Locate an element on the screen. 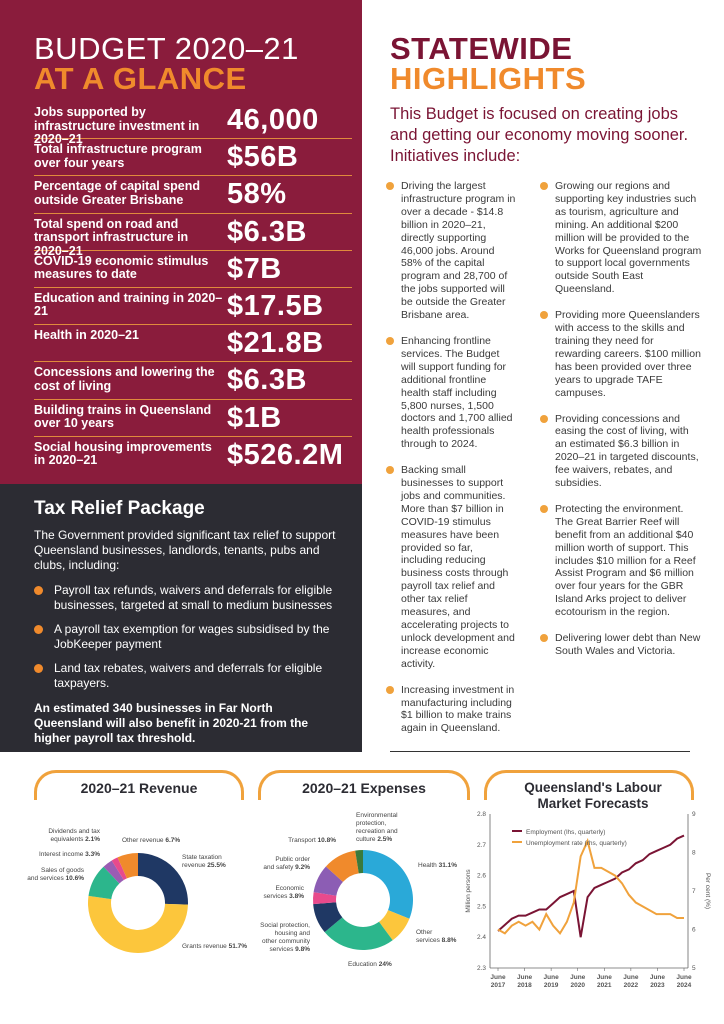 The height and width of the screenshot is (1024, 724). stat-label: Social housing improvements in 2020–21 is located at coordinates (123, 453).